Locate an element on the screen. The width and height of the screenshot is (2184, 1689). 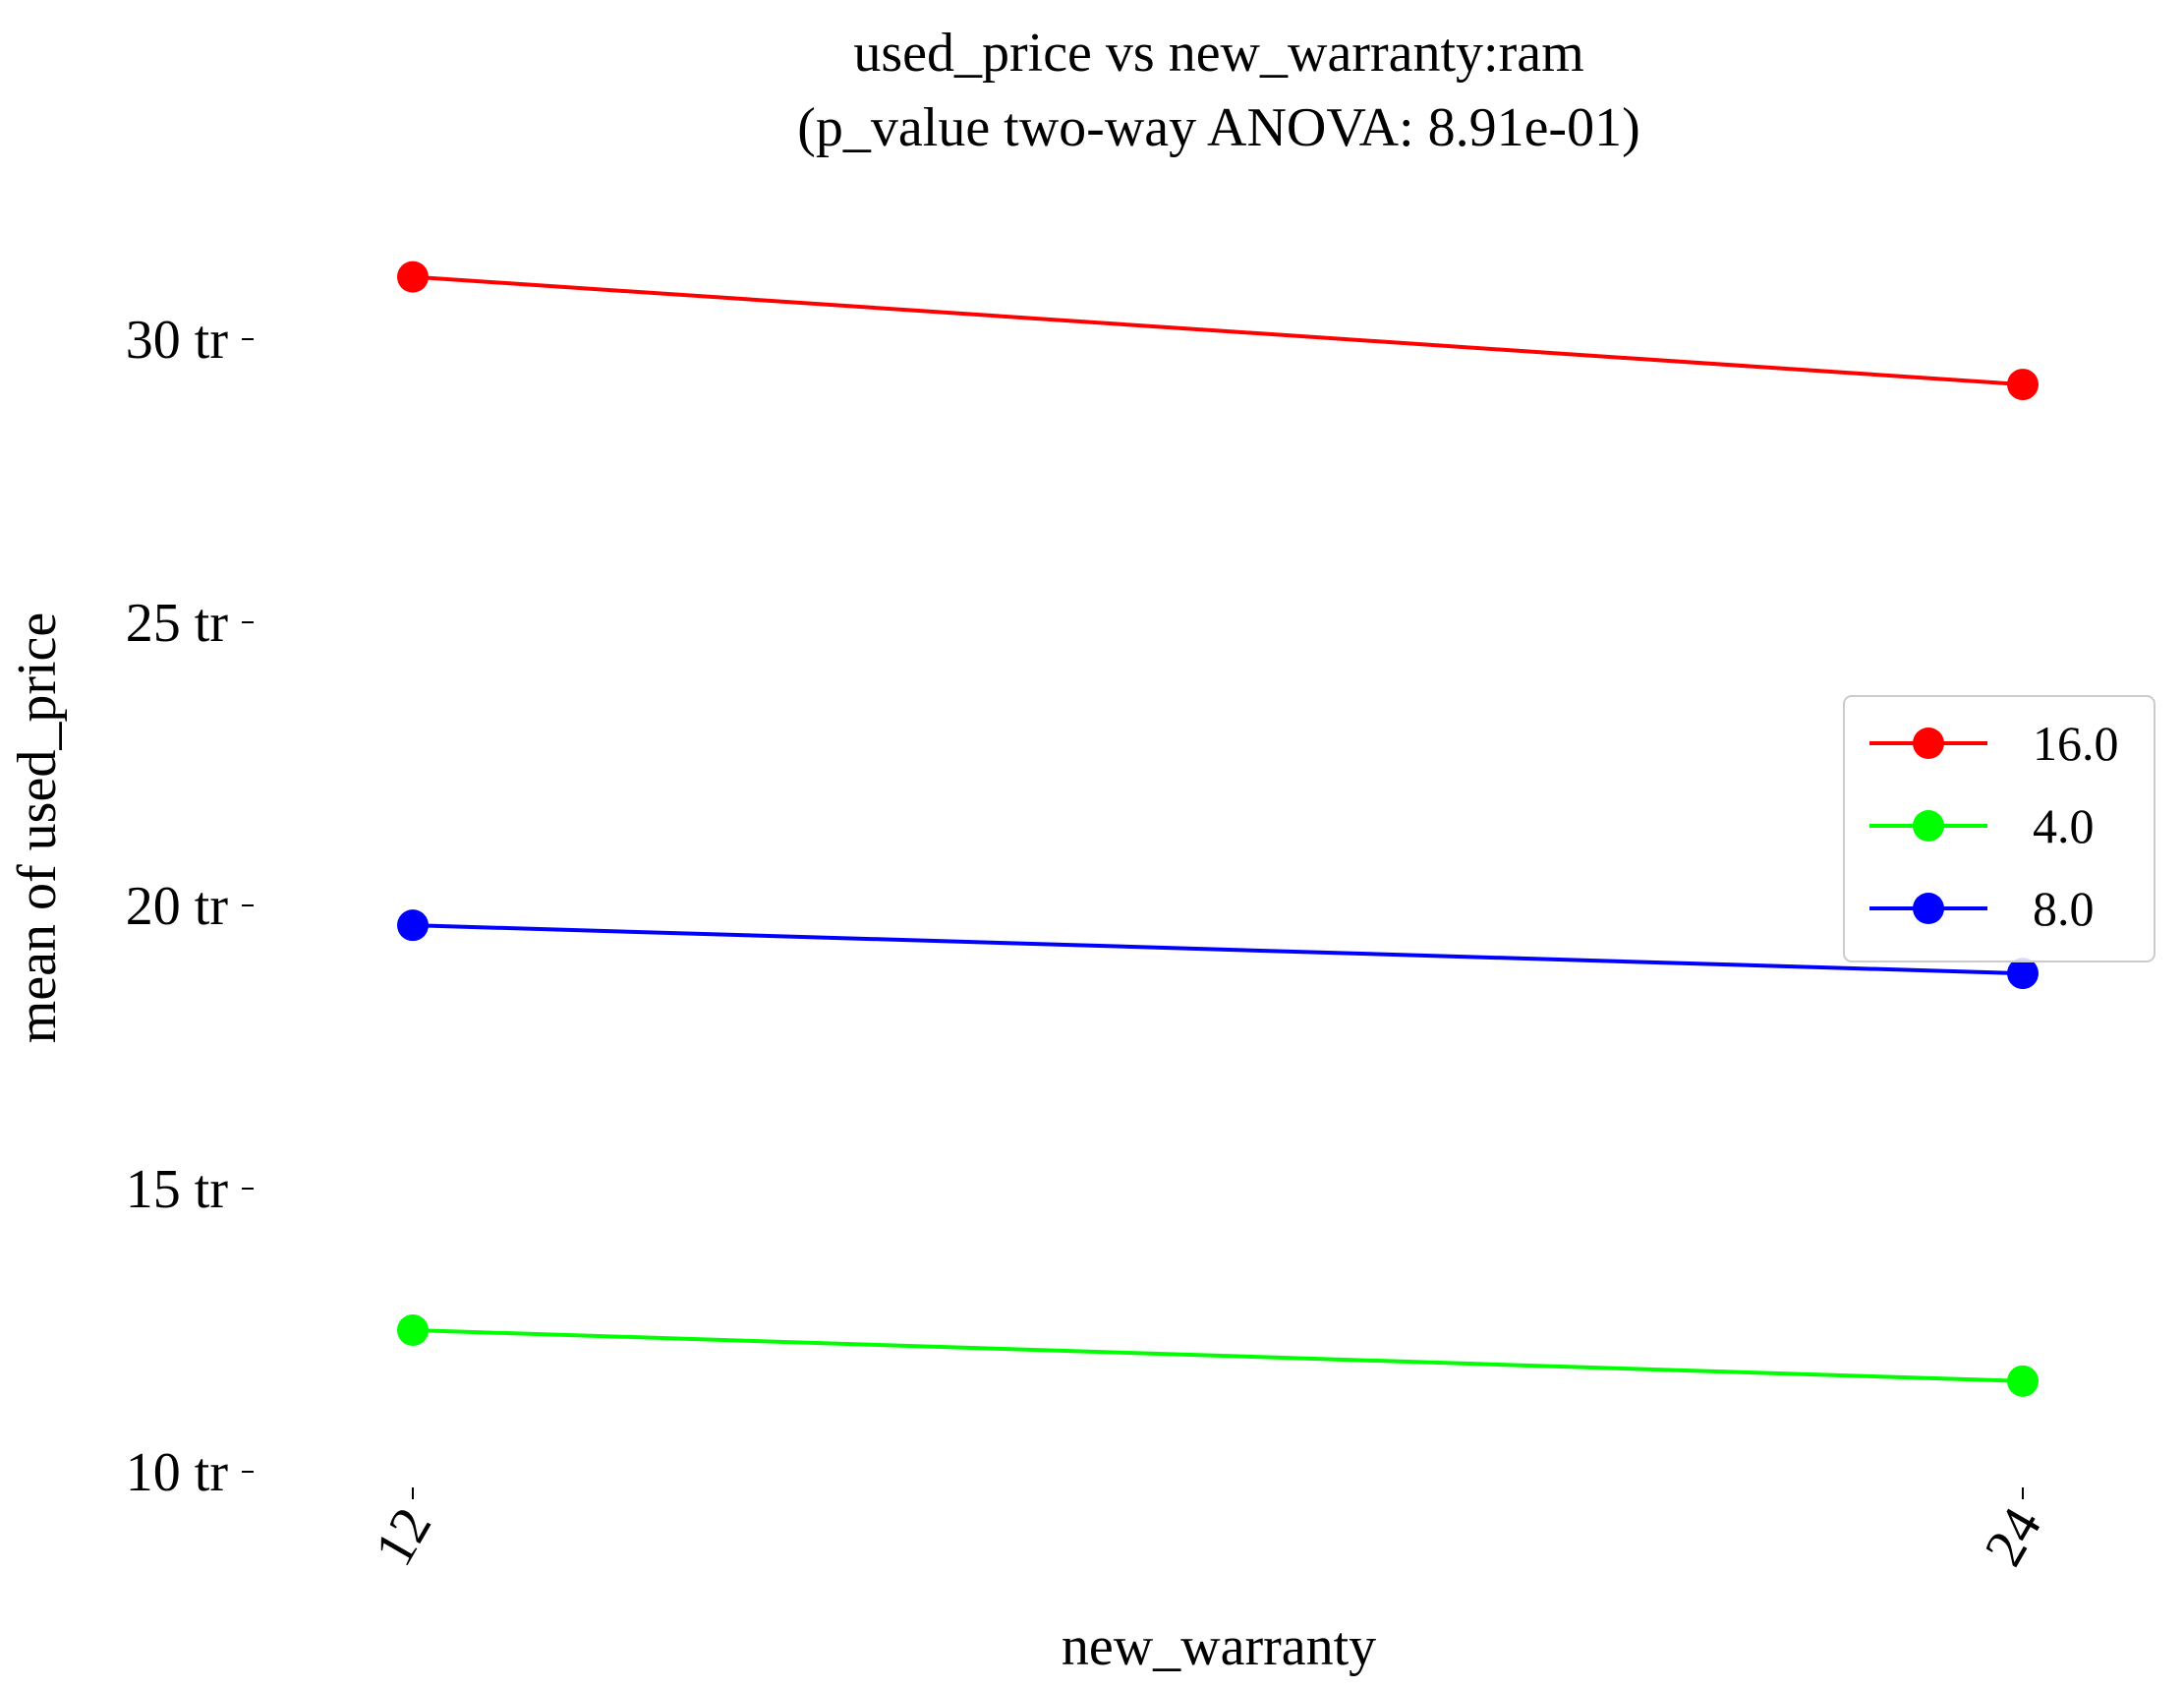
legend: 16.0 4.0 8.0 is located at coordinates (1999, 829).